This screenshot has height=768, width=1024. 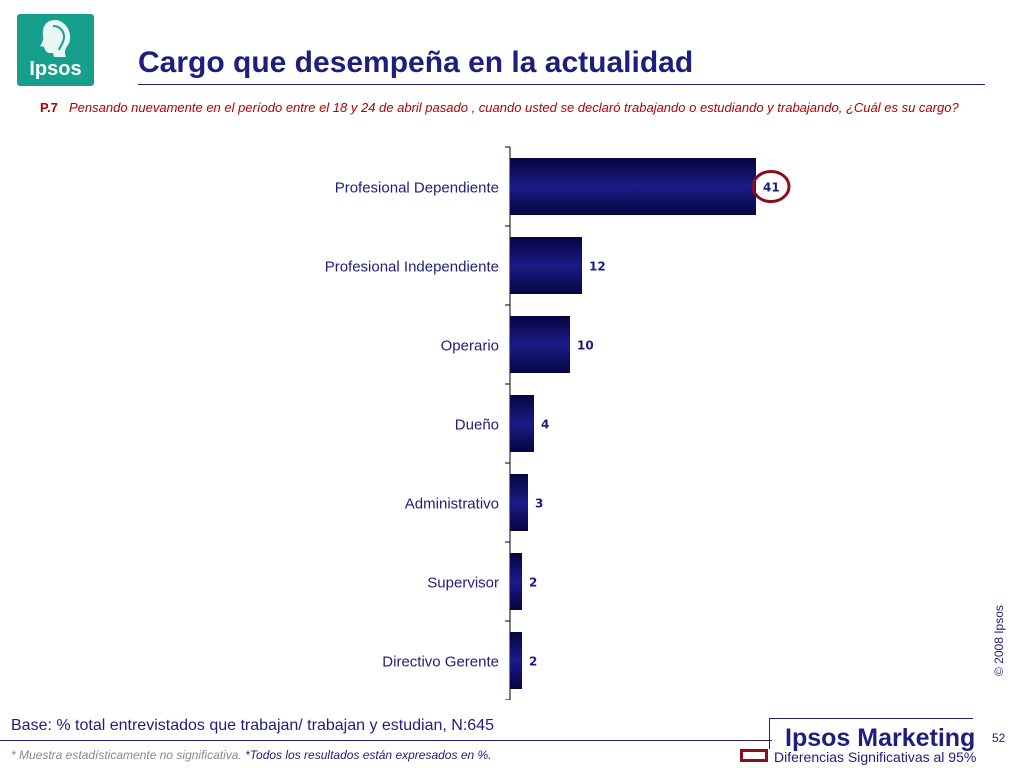 I want to click on category-label: Operario, so click(x=470, y=346).